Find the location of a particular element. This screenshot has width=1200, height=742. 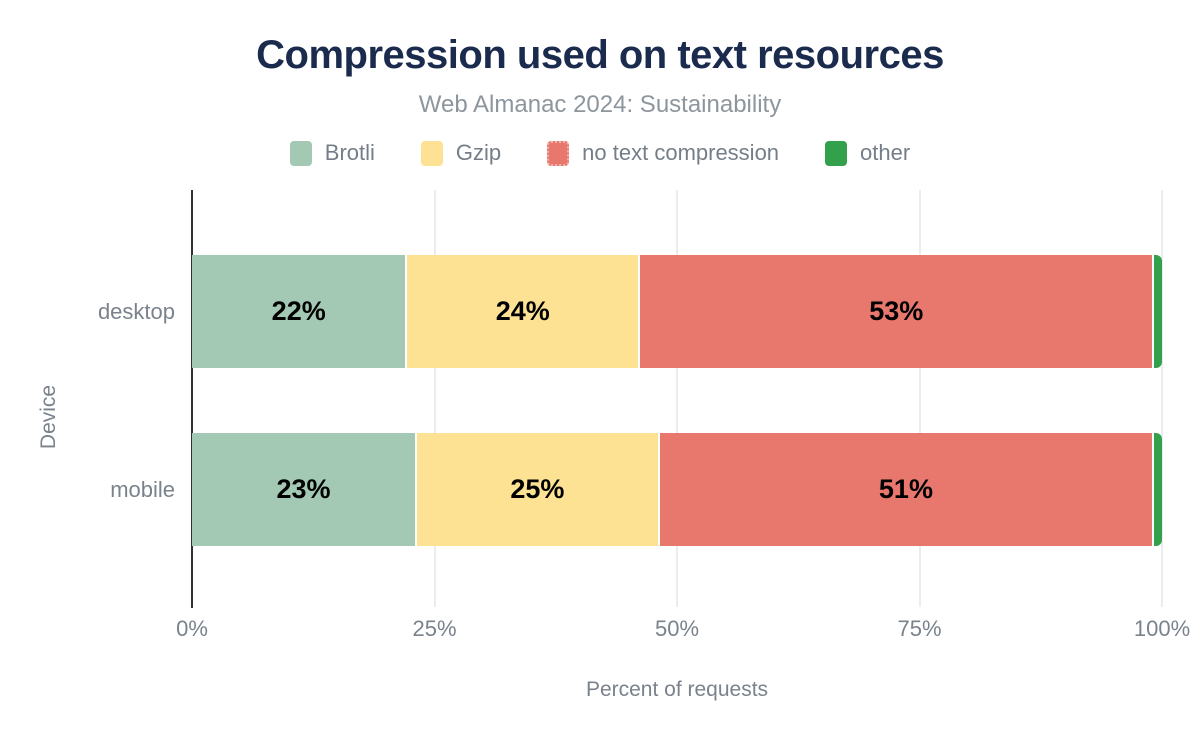

bar-mobile-segment-brotli: 23% is located at coordinates (304, 489).